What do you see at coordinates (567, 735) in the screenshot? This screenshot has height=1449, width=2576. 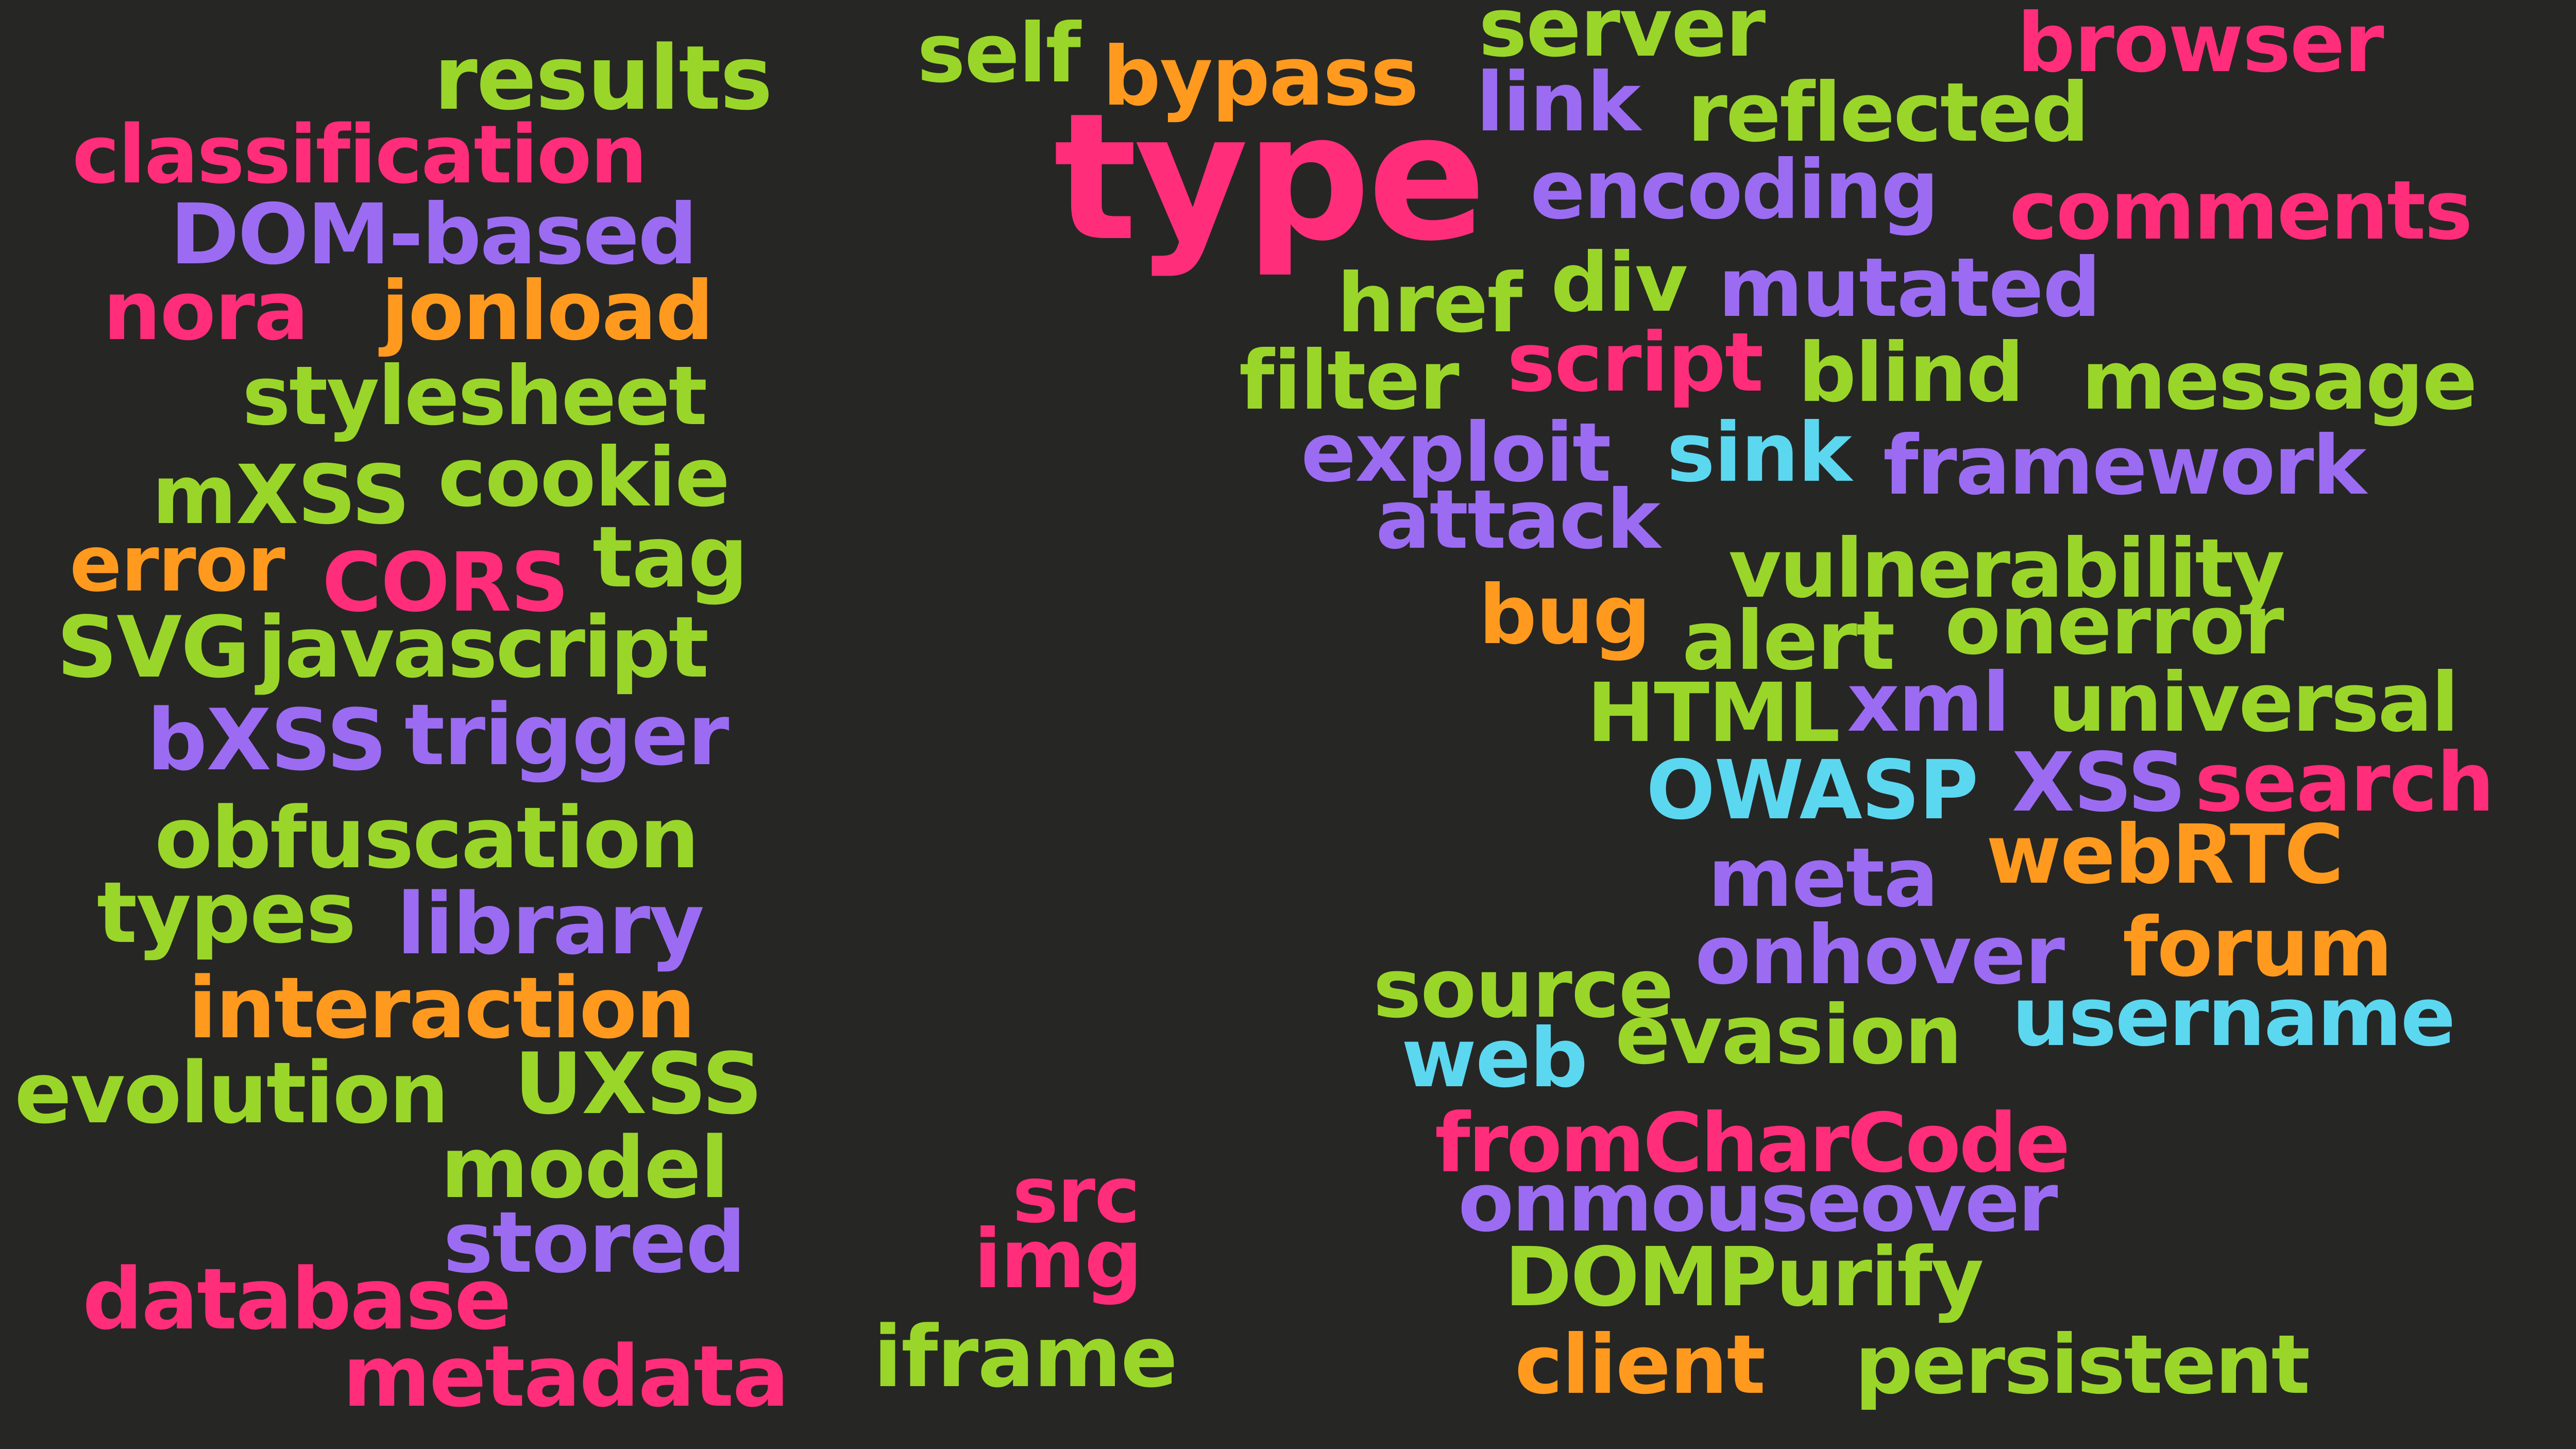 I see `word-trigger: trigger` at bounding box center [567, 735].